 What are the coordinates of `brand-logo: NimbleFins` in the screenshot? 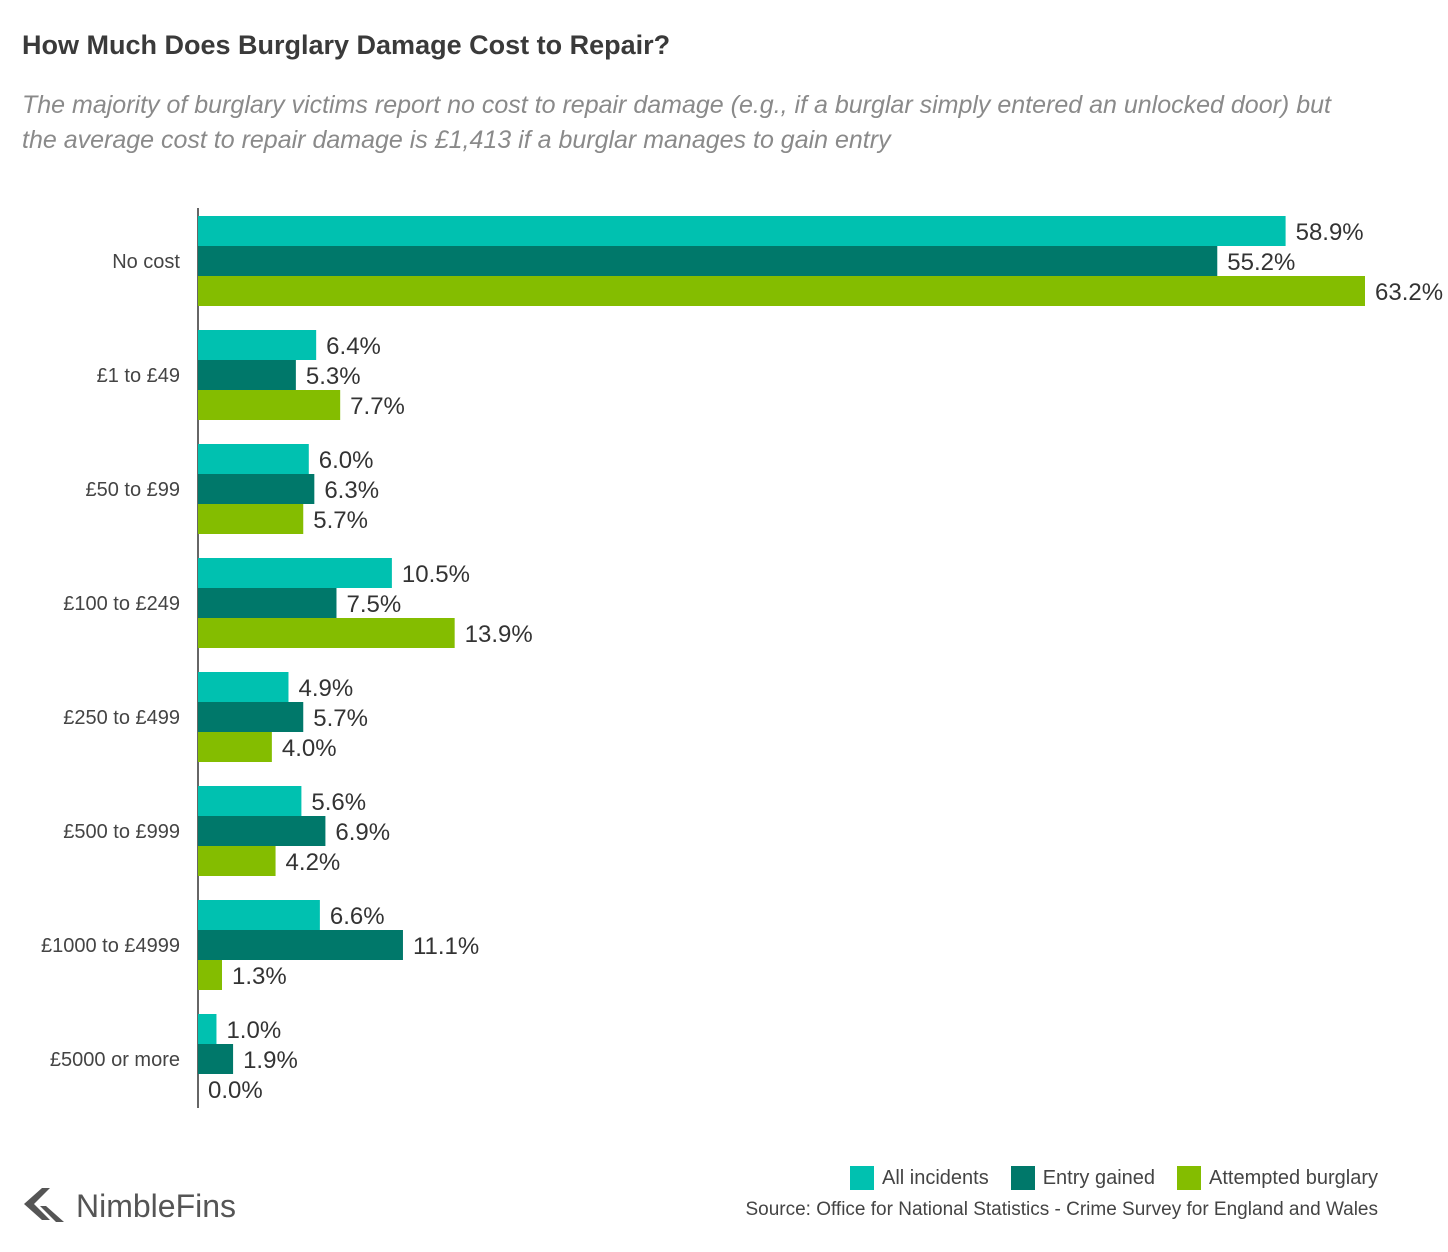 It's located at (128, 1206).